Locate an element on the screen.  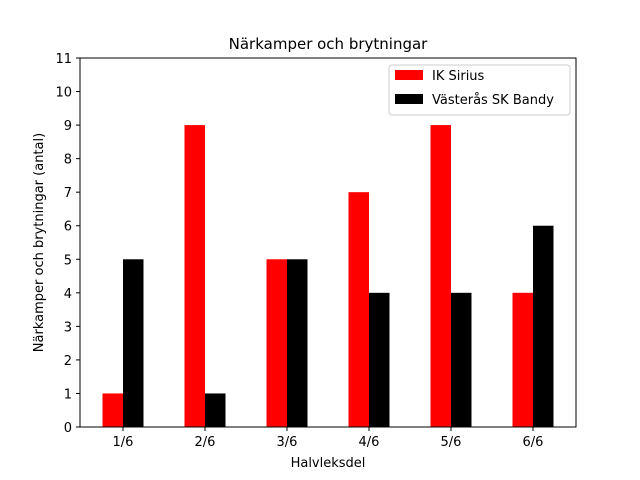
legend-frame is located at coordinates (479, 90).